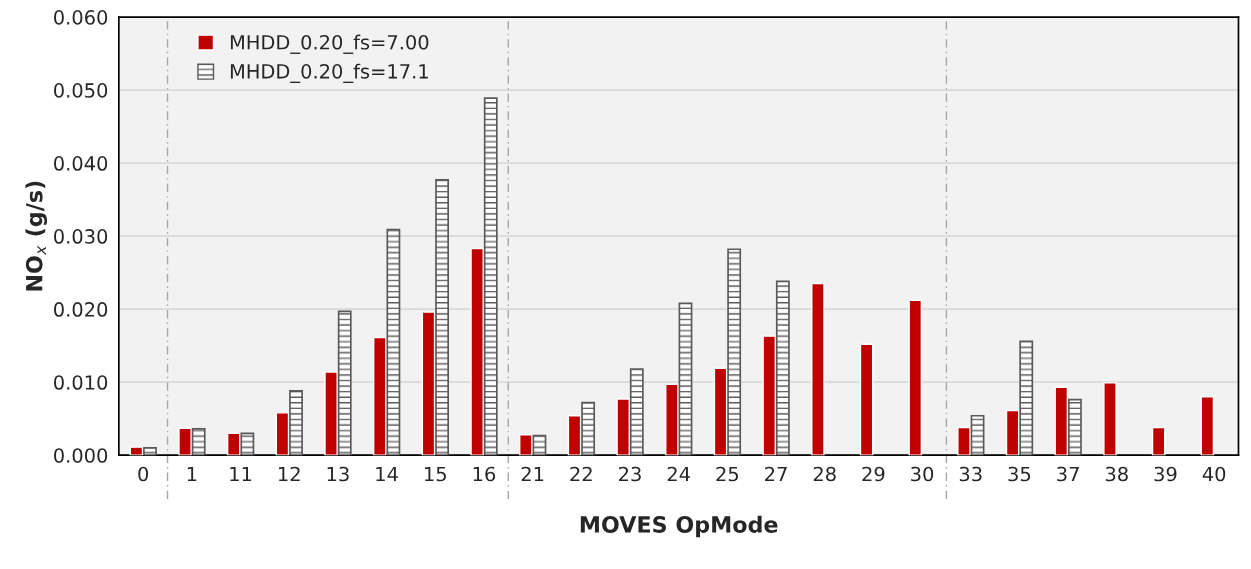  I want to click on y-tick-label: 0.020, so click(81, 309).